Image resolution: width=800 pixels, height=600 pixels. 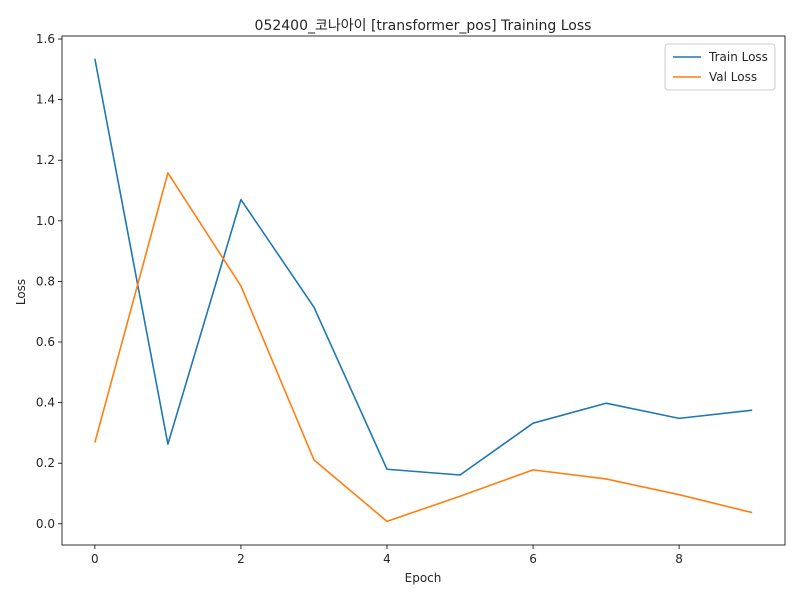 What do you see at coordinates (733, 77) in the screenshot?
I see `legend-label: Val Loss` at bounding box center [733, 77].